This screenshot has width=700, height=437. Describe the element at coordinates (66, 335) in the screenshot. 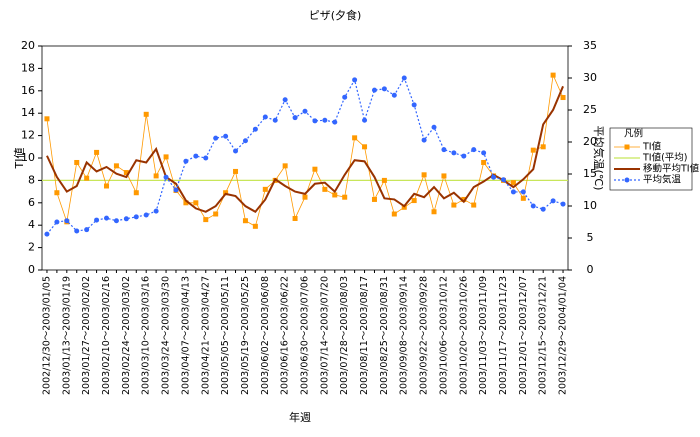

I see `x-tick-label: 2003/01/13～2003/01/19` at that location.